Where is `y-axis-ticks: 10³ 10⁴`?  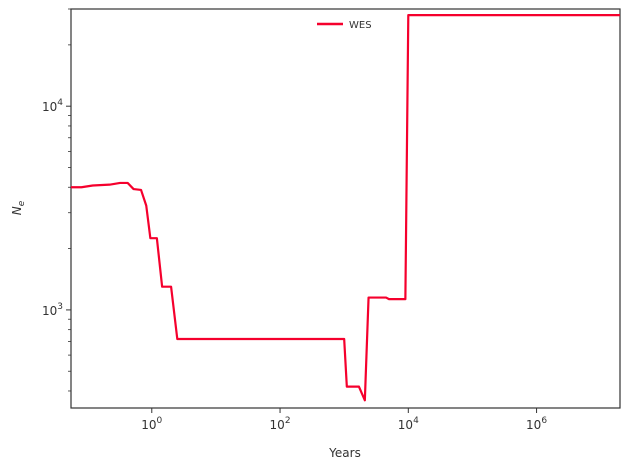 y-axis-ticks: 10³ 10⁴ is located at coordinates (56, 208).